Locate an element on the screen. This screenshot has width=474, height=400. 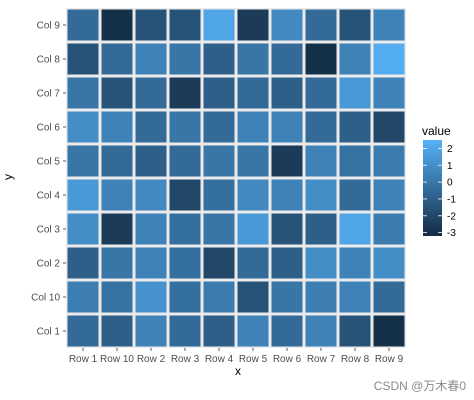
x-tick-label: Row 1 is located at coordinates (83, 359).